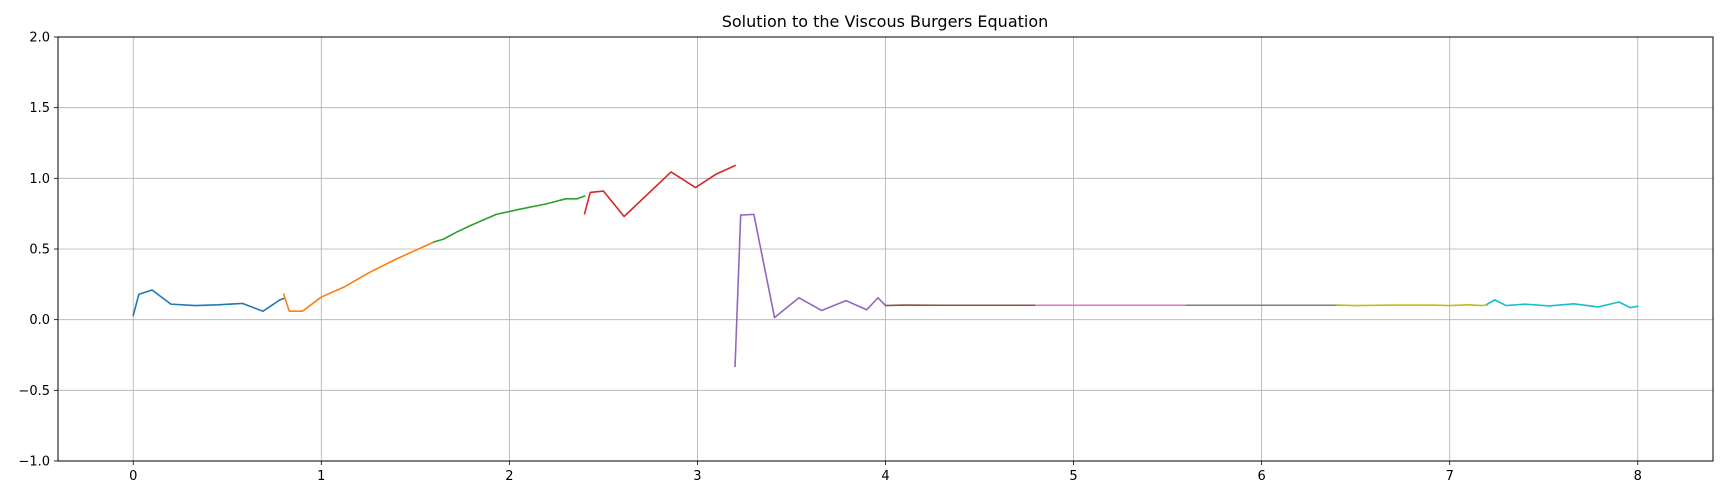  Describe the element at coordinates (885, 21) in the screenshot. I see `chart-title: Solution to the Viscous Burgers Equation` at that location.